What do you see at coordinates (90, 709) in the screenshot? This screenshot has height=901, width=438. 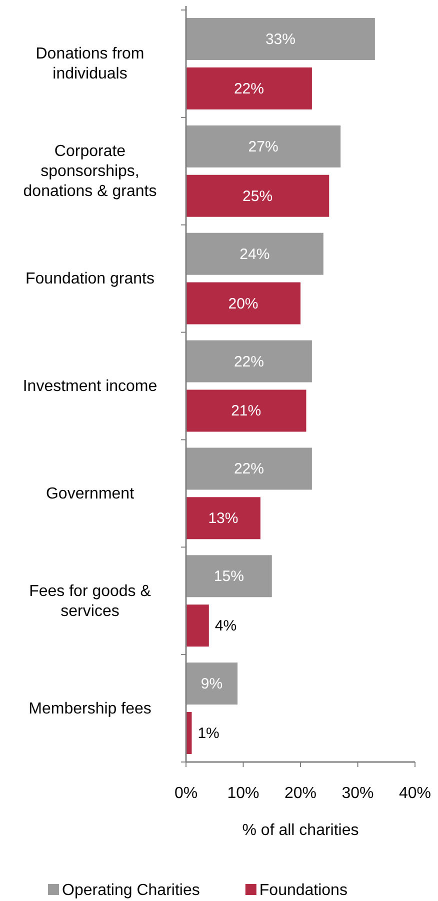 I see `y-tick-label: Membership fees` at bounding box center [90, 709].